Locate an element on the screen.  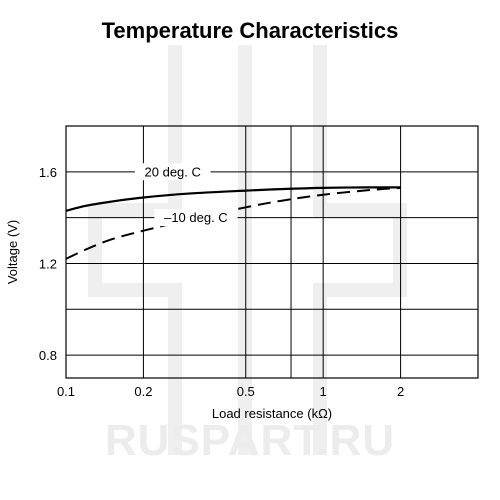
y-tick-label: 1.6 is located at coordinates (48, 172).